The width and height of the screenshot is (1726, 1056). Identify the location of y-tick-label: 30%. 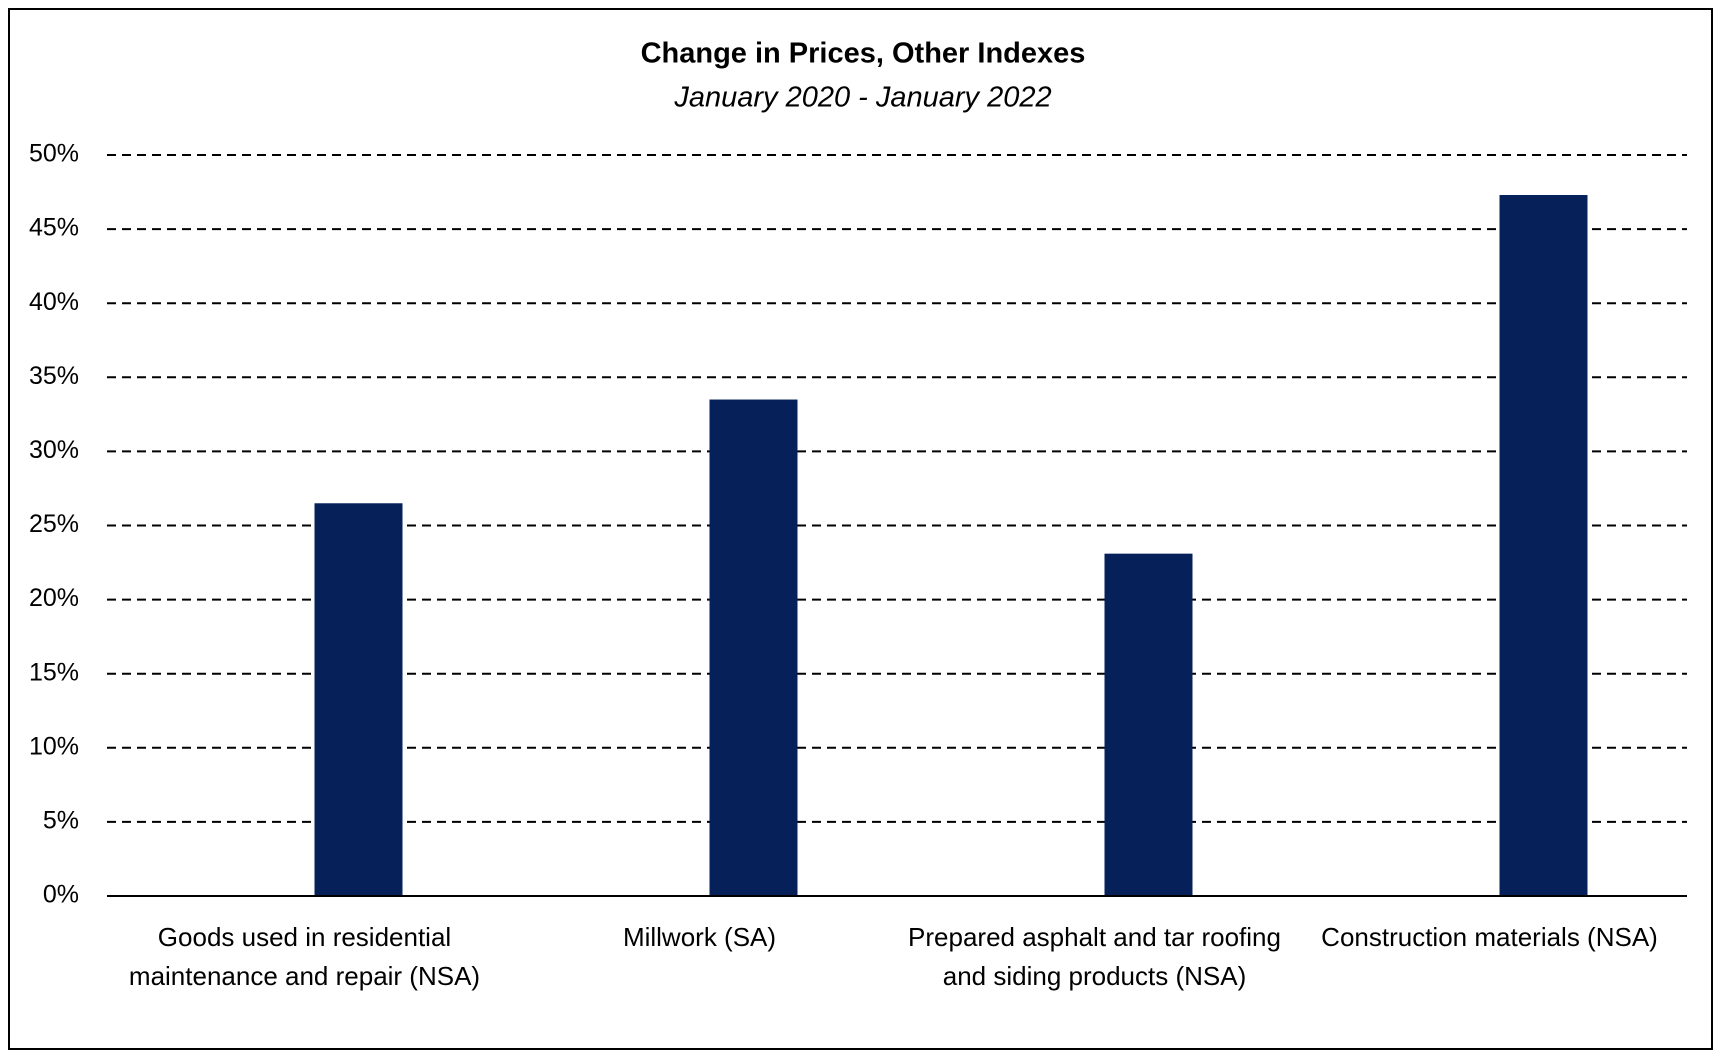
(54, 450).